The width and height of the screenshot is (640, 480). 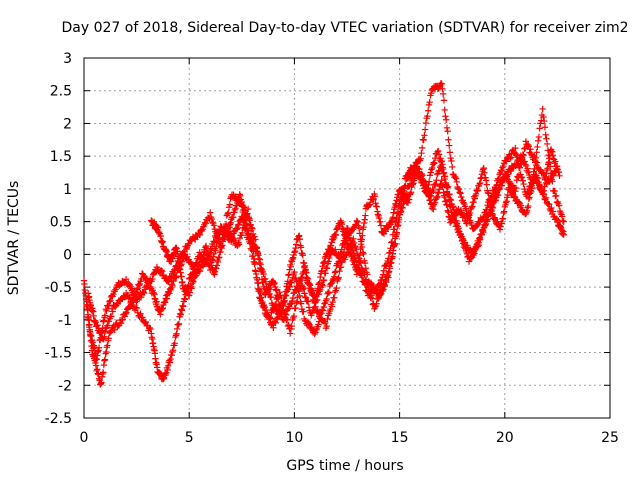 What do you see at coordinates (294, 438) in the screenshot?
I see `x-tick-label: 10` at bounding box center [294, 438].